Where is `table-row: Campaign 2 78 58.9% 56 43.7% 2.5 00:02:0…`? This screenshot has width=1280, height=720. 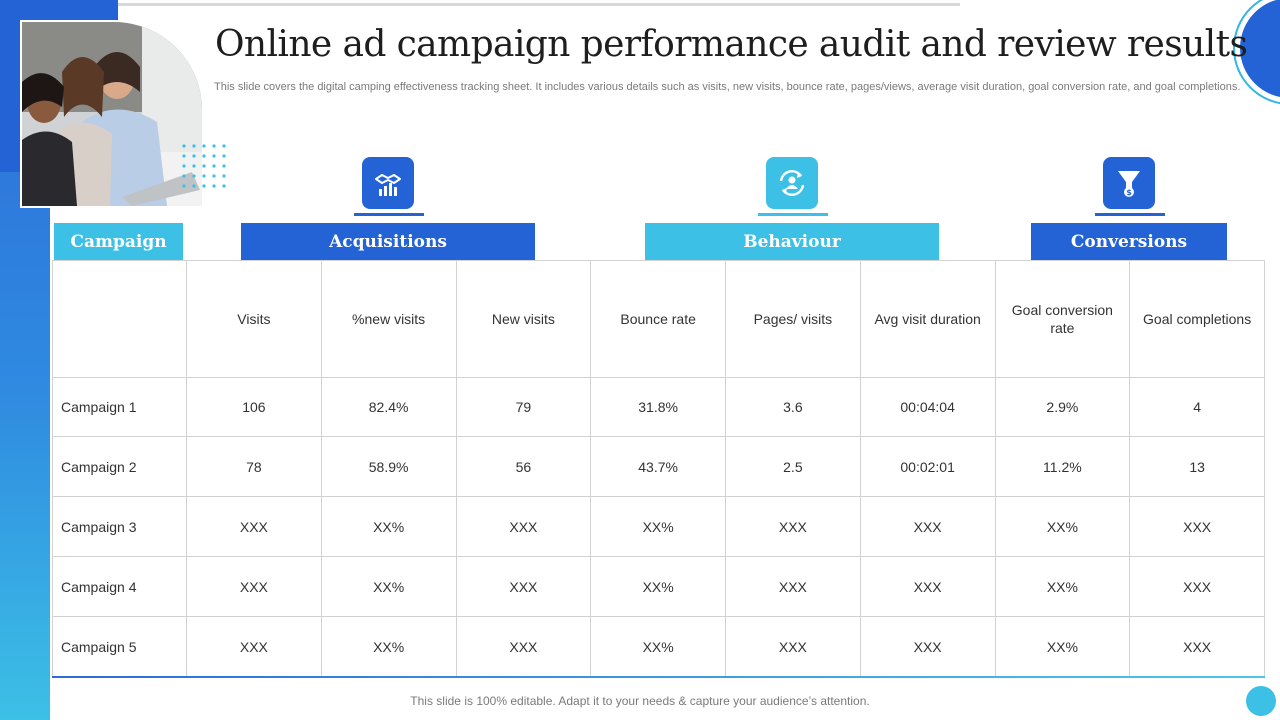
table-row: Campaign 2 78 58.9% 56 43.7% 2.5 00:02:0… is located at coordinates (658, 467).